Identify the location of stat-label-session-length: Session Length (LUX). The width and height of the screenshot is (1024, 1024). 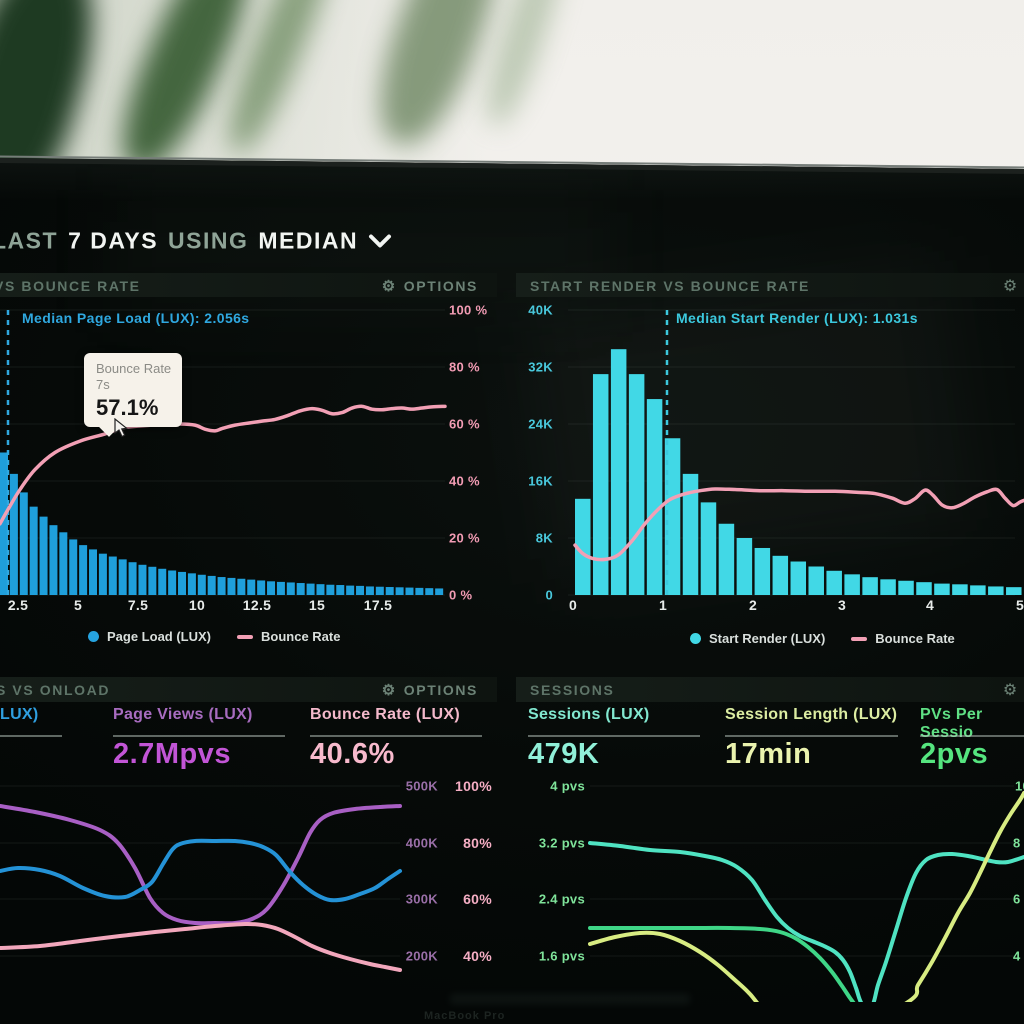
(811, 714).